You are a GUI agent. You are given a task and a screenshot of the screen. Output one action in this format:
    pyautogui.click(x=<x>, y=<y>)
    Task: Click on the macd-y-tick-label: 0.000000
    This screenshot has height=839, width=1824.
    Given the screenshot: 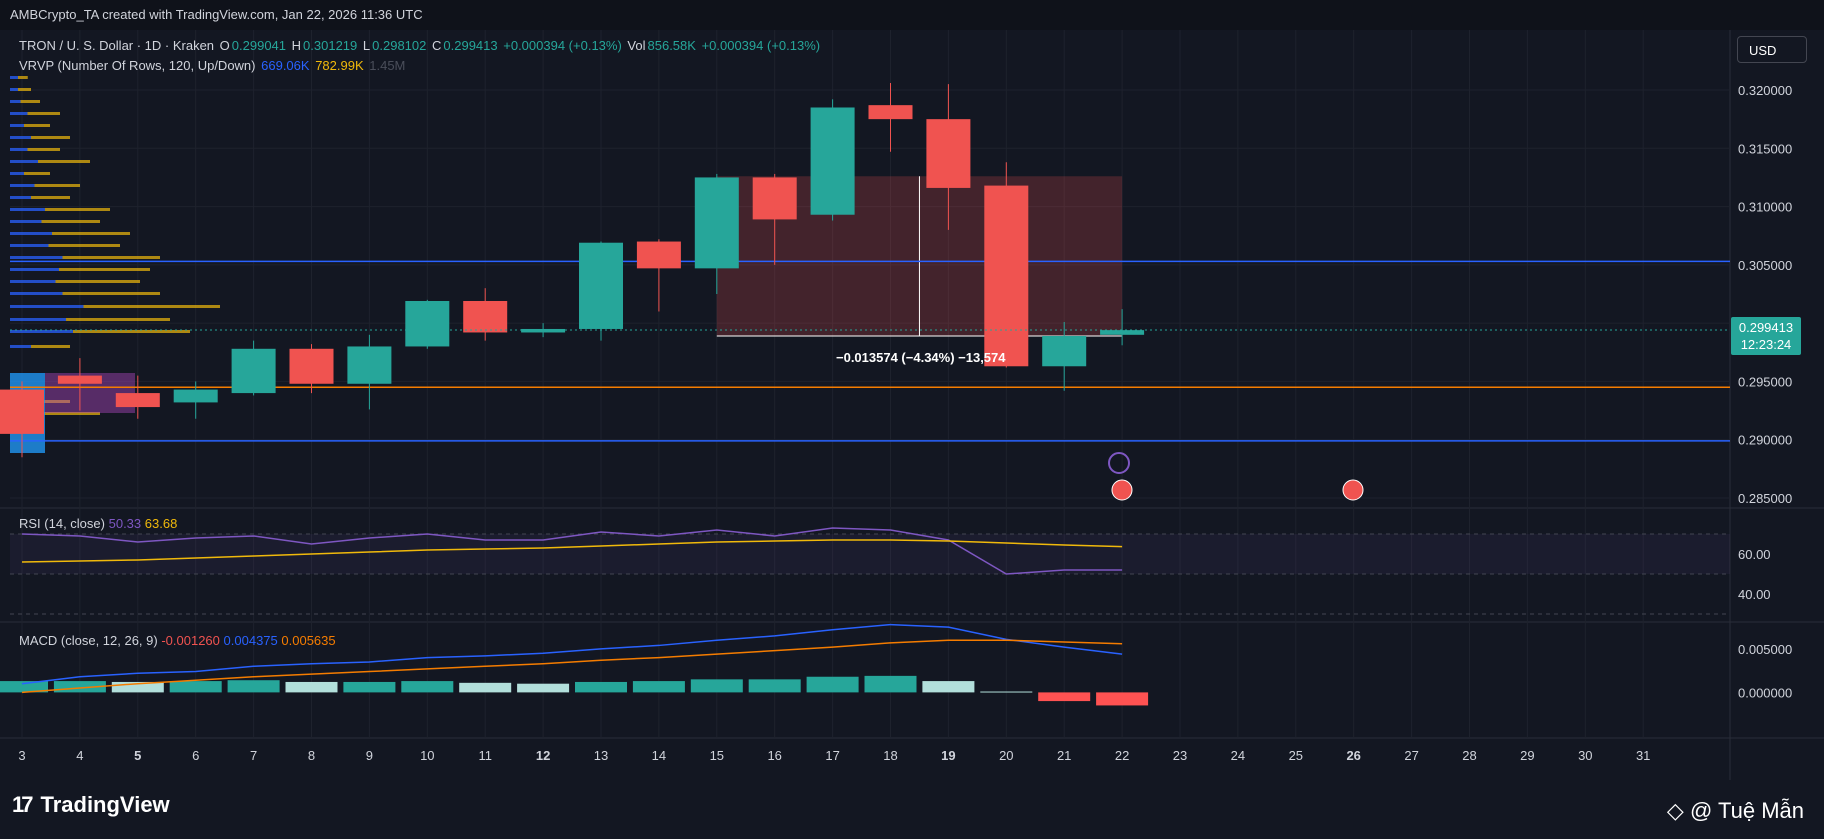 What is the action you would take?
    pyautogui.click(x=1765, y=692)
    